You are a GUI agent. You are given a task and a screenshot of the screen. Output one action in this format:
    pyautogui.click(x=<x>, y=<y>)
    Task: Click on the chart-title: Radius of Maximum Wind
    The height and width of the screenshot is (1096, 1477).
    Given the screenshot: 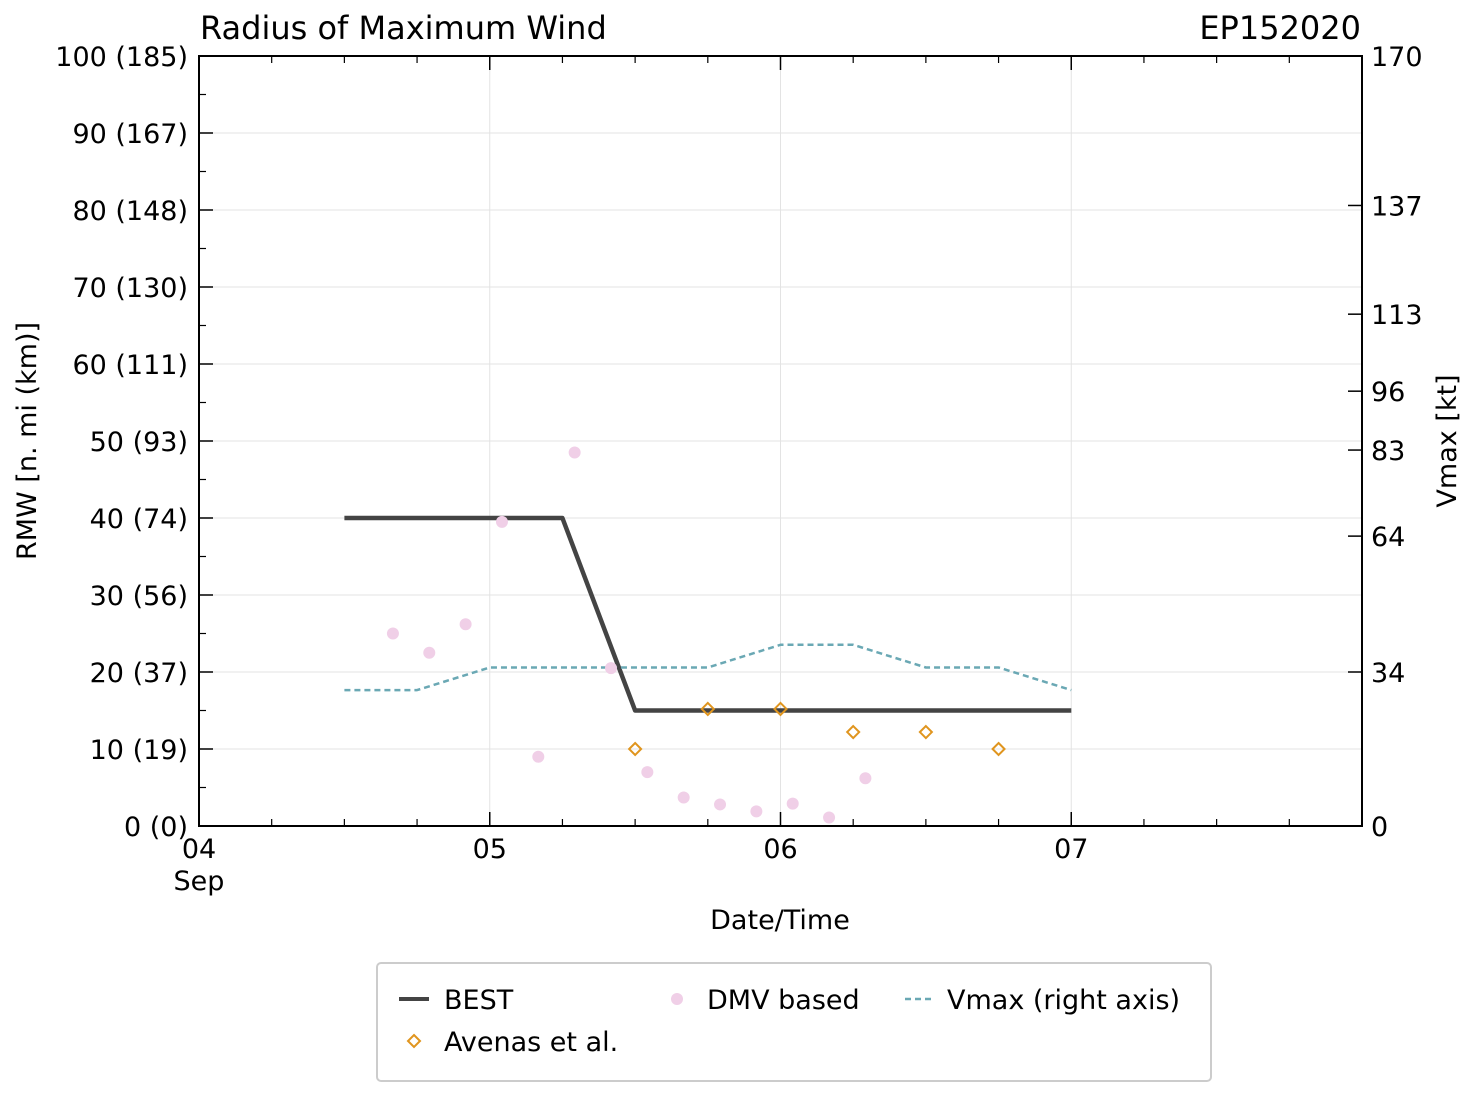 What is the action you would take?
    pyautogui.click(x=403, y=28)
    